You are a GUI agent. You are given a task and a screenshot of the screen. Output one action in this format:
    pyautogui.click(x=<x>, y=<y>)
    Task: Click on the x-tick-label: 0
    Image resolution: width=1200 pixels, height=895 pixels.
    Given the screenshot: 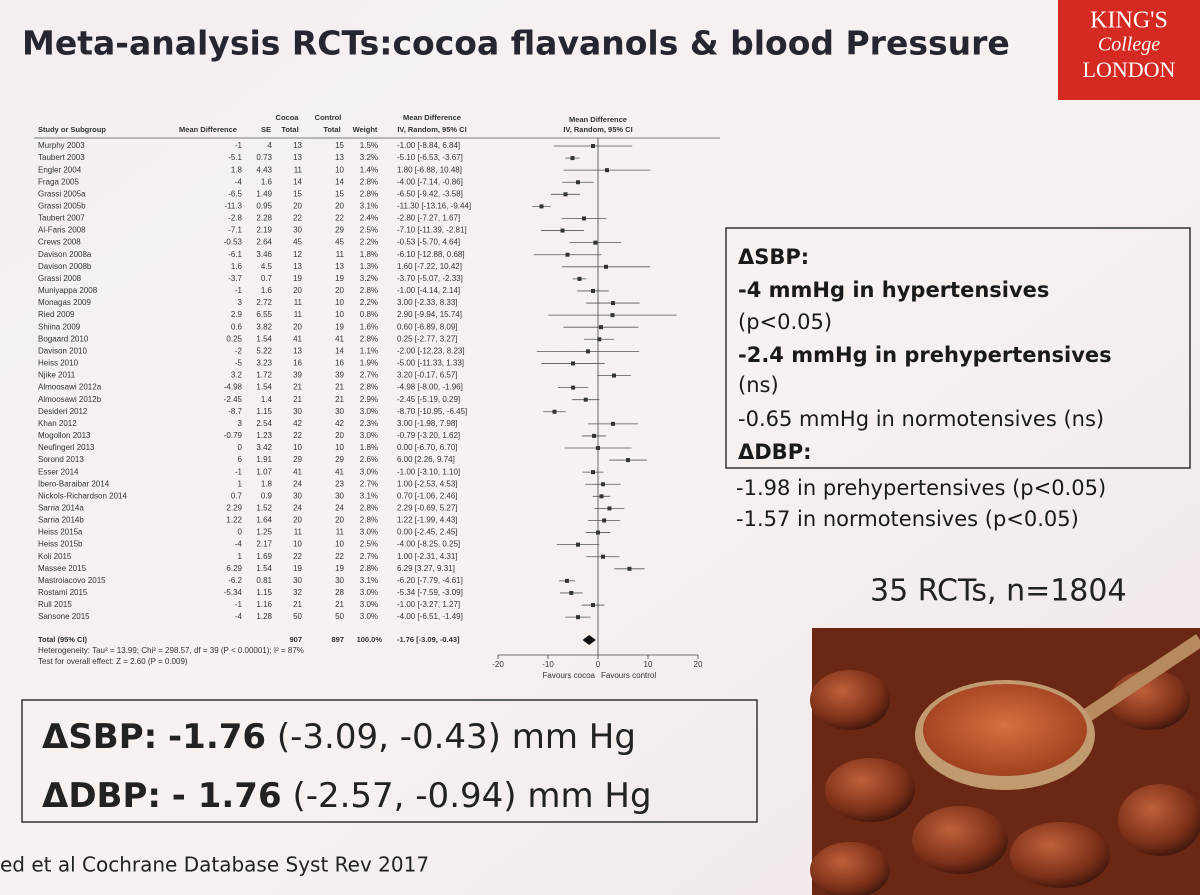 What is the action you would take?
    pyautogui.click(x=598, y=664)
    